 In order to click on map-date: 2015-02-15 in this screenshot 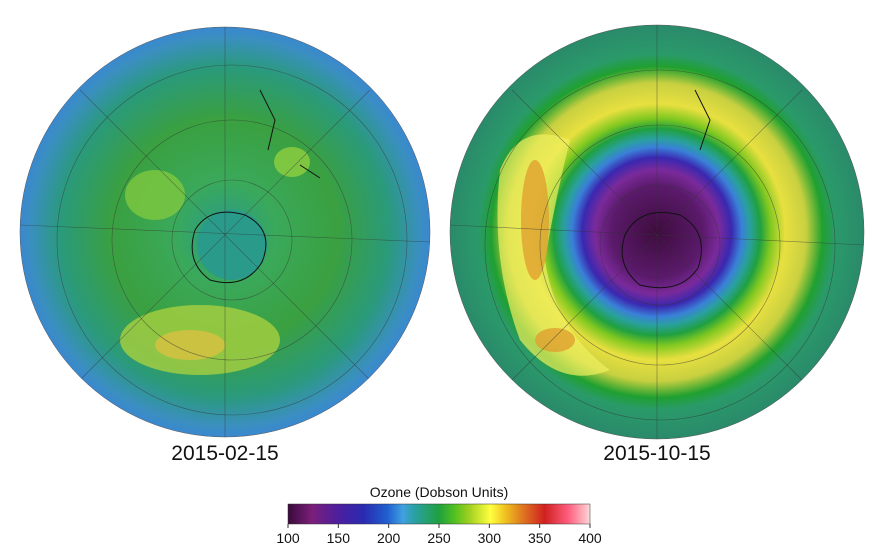, I will do `click(224, 453)`.